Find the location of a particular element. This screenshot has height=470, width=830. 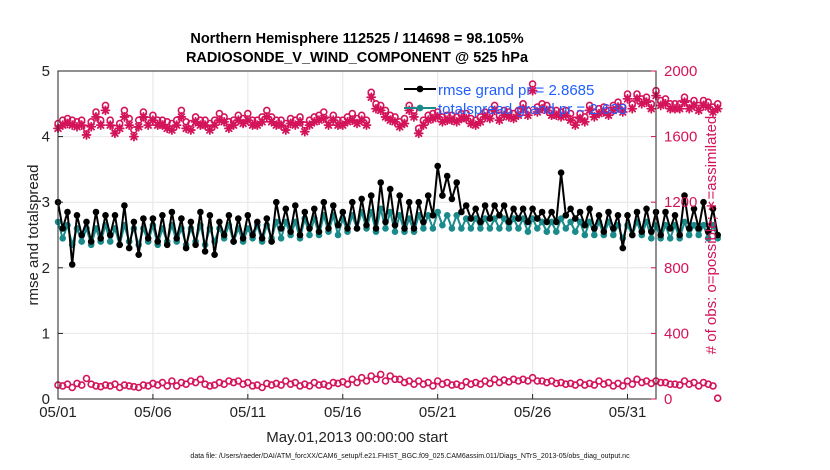

x-tick-label: 05/16 is located at coordinates (343, 412).